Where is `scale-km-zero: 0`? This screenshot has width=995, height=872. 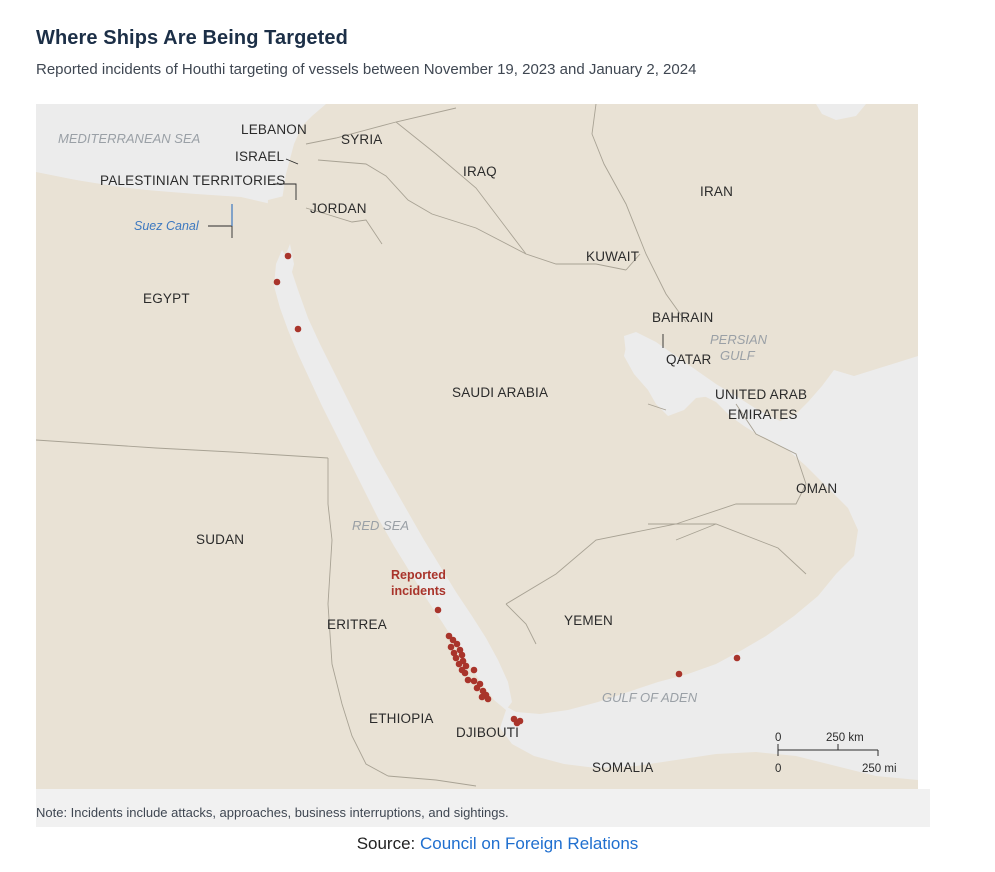 scale-km-zero: 0 is located at coordinates (778, 738).